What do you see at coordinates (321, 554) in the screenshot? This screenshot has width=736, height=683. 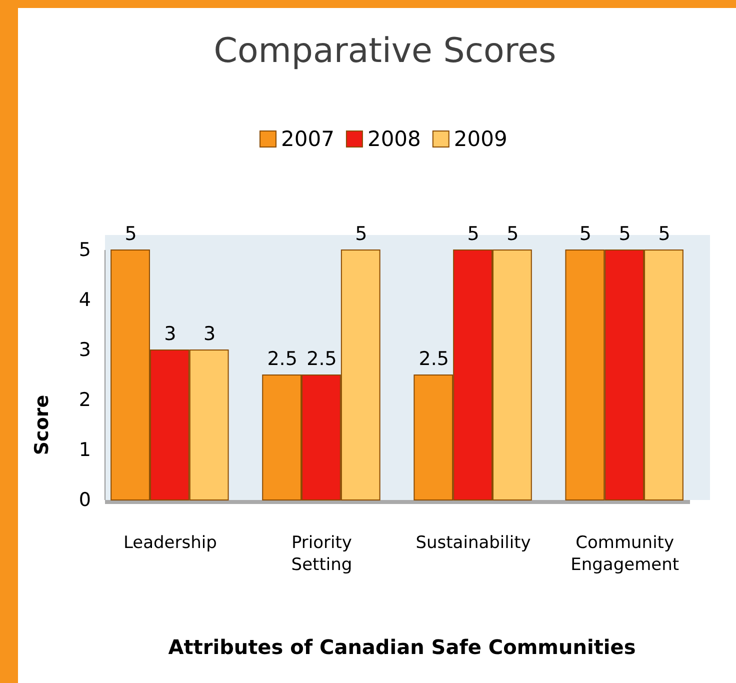 I see `x-tick-label: Priority Setting` at bounding box center [321, 554].